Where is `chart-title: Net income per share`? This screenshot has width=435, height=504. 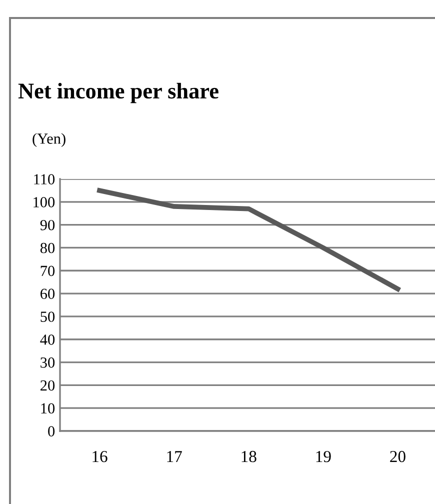 chart-title: Net income per share is located at coordinates (118, 93).